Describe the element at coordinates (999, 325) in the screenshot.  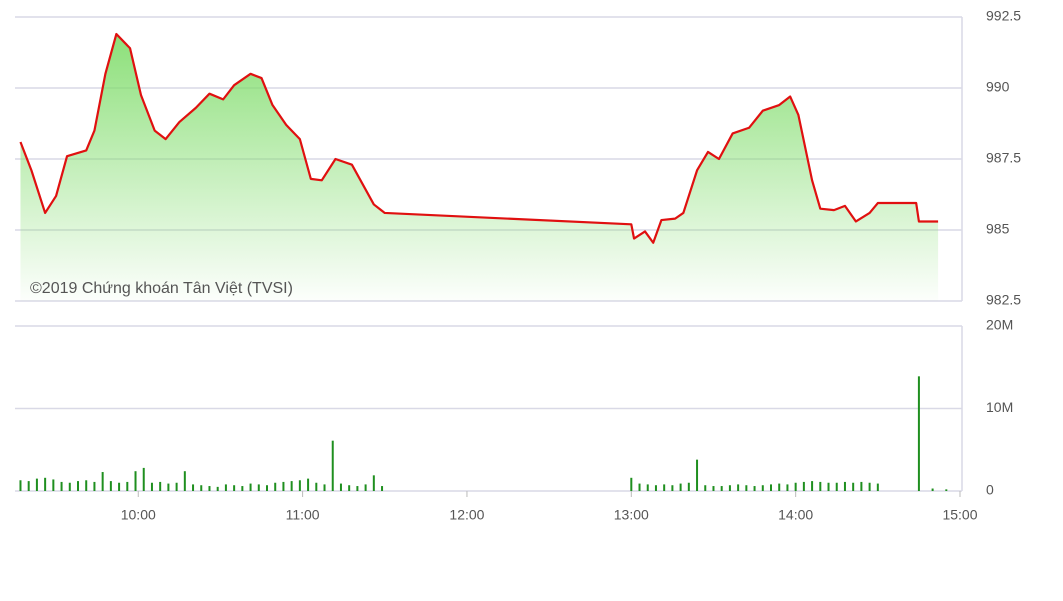
I see `y-tick-label: 20M` at that location.